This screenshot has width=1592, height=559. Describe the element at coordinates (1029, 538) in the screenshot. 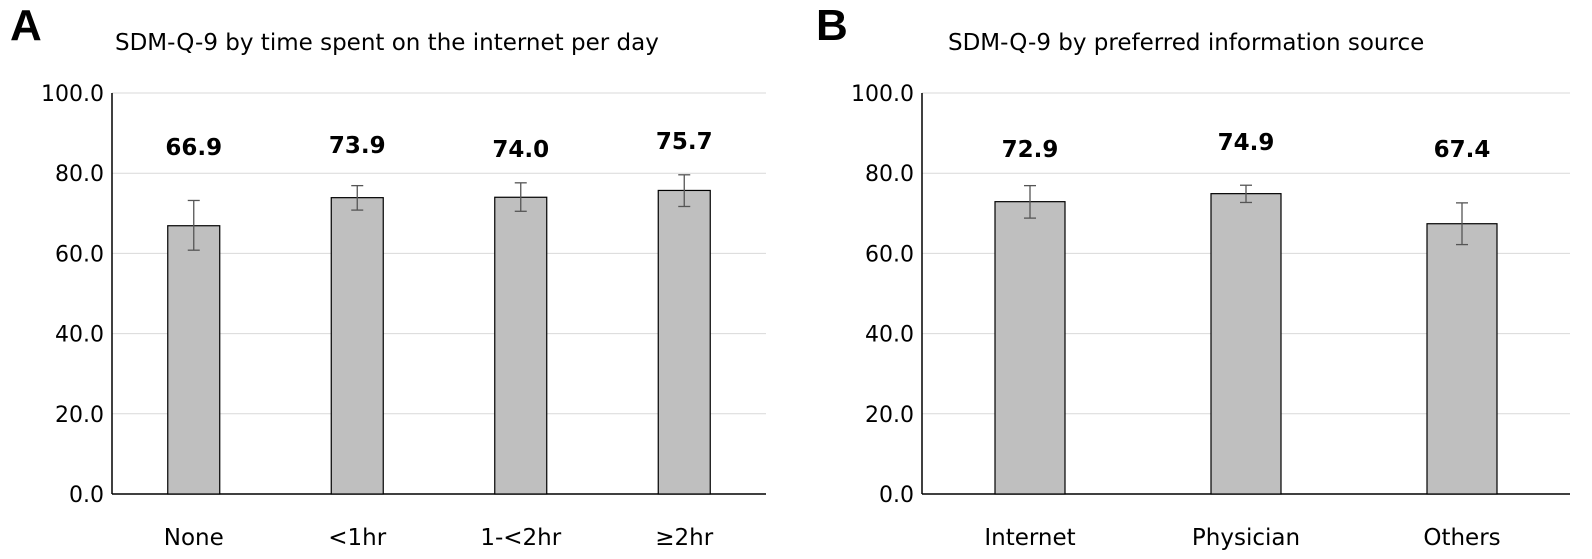

I see `x-tick-label: Internet` at that location.